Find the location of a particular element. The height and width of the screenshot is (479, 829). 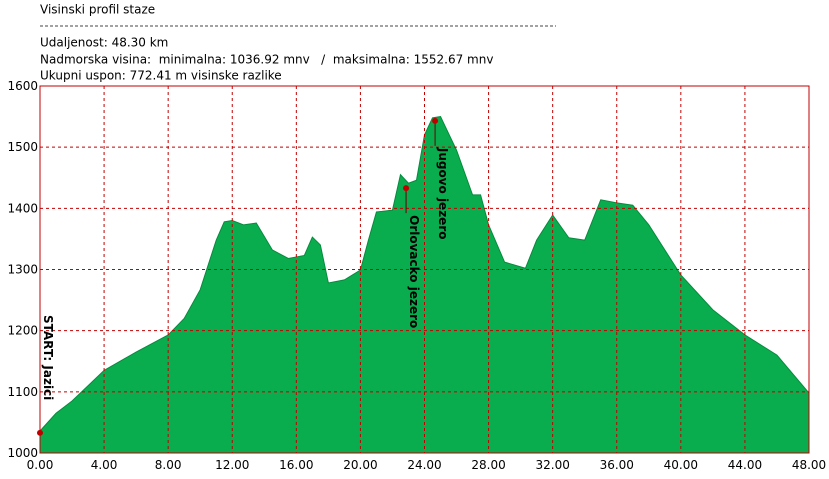

title: Visinski profil staze is located at coordinates (97, 10).